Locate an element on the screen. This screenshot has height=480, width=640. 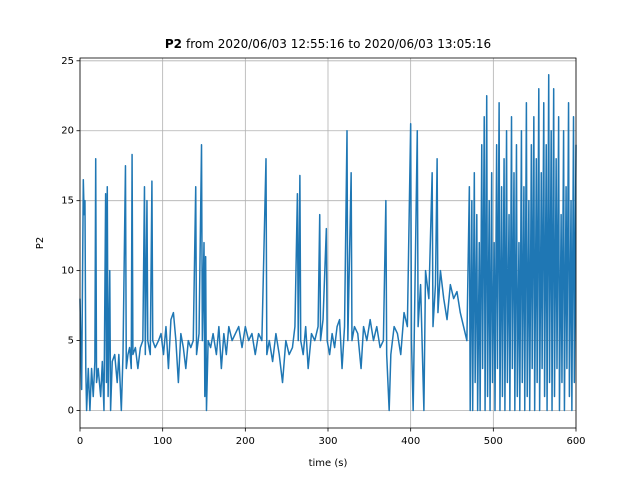
y-tick-label: 0 is located at coordinates (71, 411).